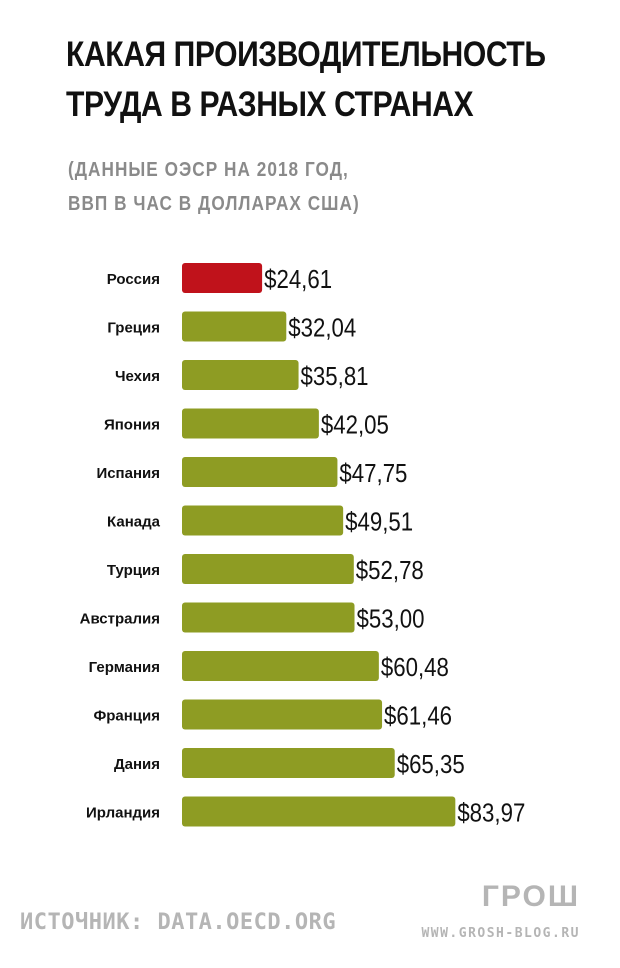 This screenshot has width=620, height=968. Describe the element at coordinates (322, 328) in the screenshot. I see `value-label: $32,04` at that location.